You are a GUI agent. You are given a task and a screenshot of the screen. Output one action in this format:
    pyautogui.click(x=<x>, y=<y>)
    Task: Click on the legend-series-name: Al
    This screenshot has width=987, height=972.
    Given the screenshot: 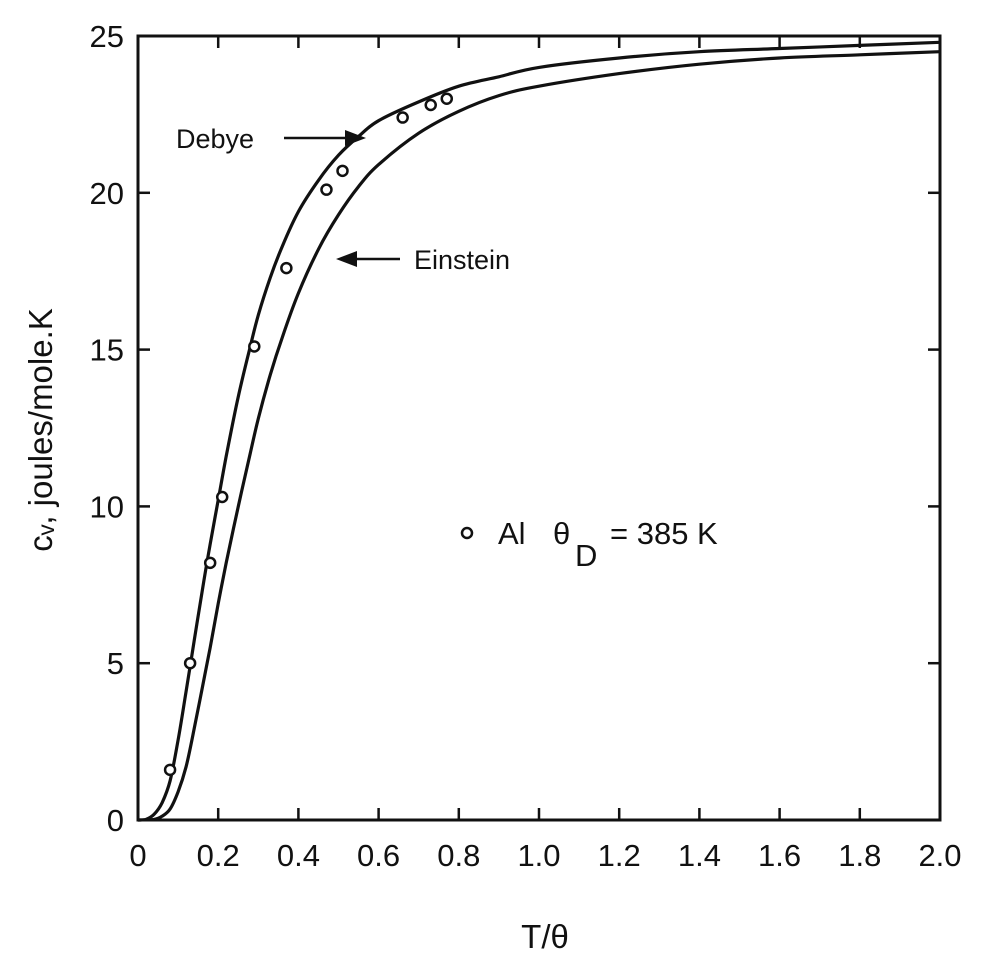 What is the action you would take?
    pyautogui.click(x=512, y=533)
    